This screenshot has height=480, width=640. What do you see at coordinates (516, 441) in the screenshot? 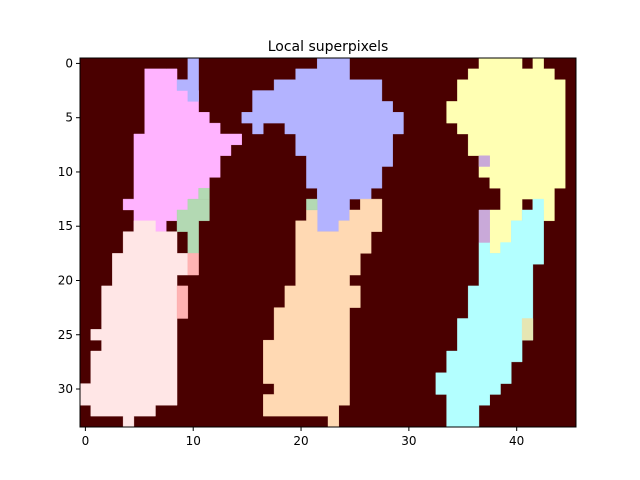
I see `x-tick-label: 40` at bounding box center [516, 441].